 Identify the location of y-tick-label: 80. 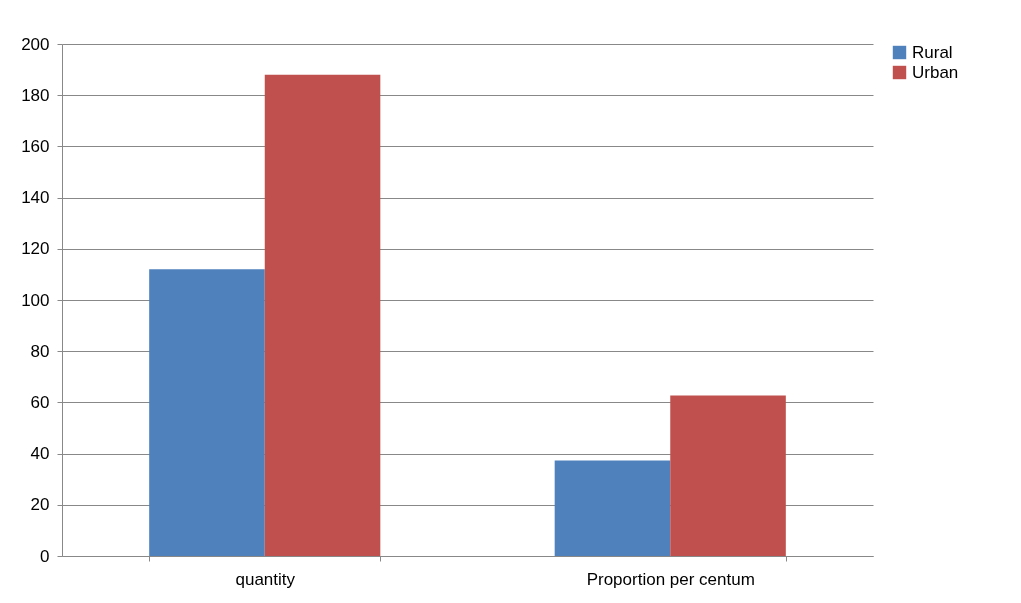
(40, 351).